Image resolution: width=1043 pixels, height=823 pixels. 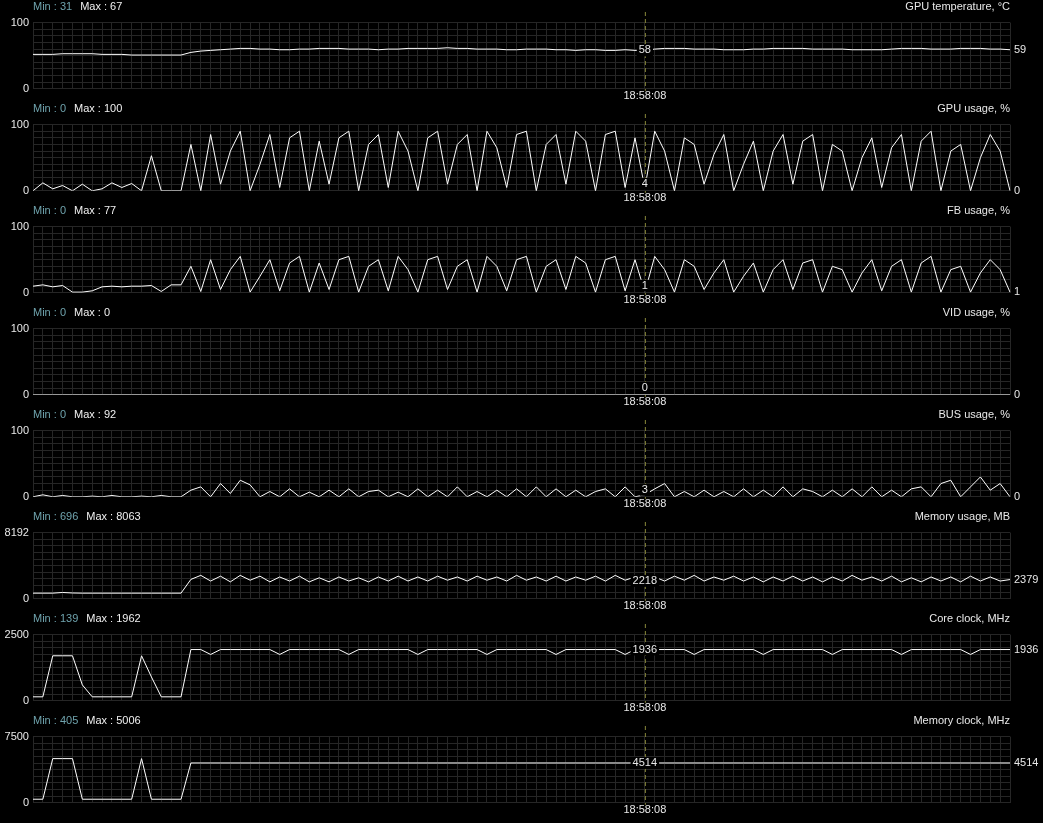 What do you see at coordinates (962, 516) in the screenshot?
I see `chart-title: Memory usage, MB` at bounding box center [962, 516].